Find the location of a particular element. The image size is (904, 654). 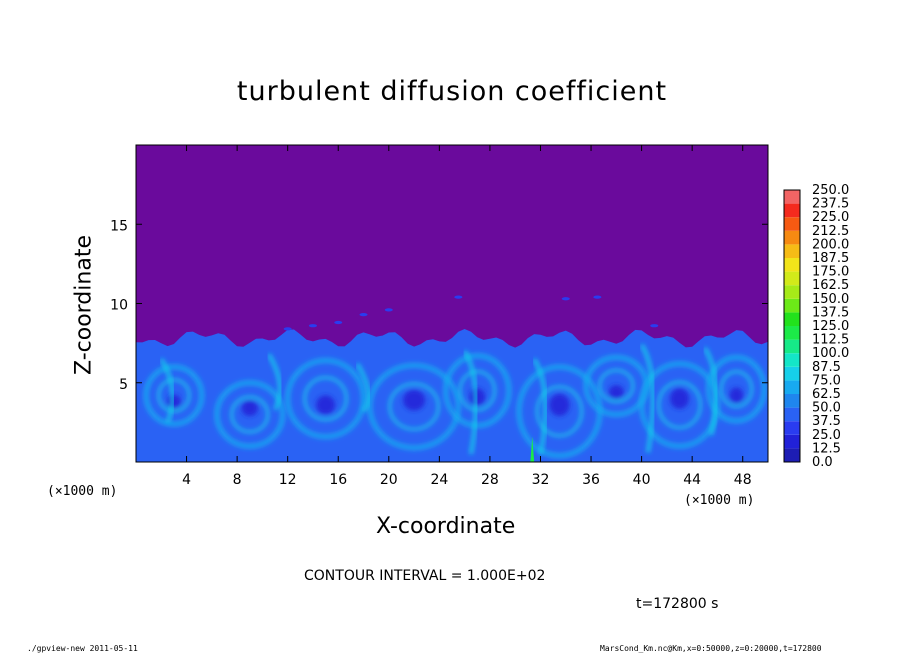

y-tick-label: 5 is located at coordinates (123, 385).